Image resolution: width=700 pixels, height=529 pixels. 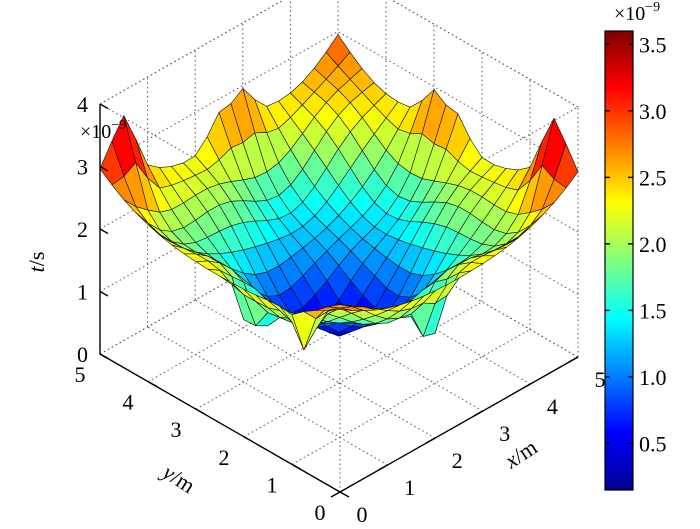 What do you see at coordinates (224, 457) in the screenshot?
I see `y-tick-label: 2` at bounding box center [224, 457].